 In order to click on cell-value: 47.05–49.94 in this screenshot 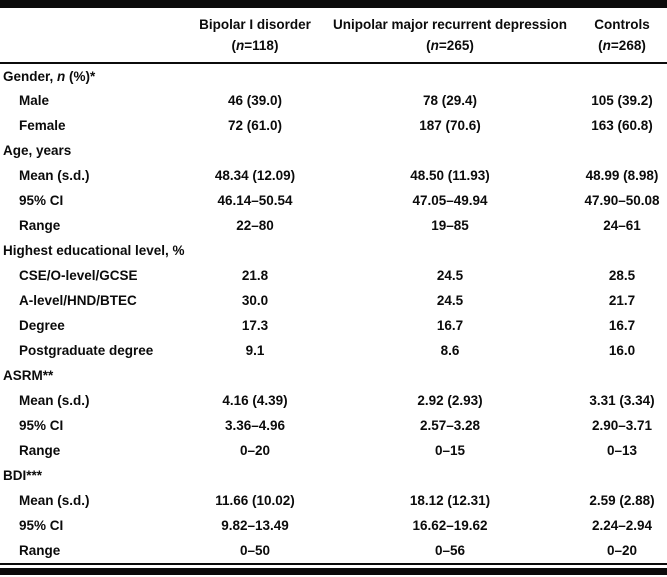, I will do `click(450, 200)`.